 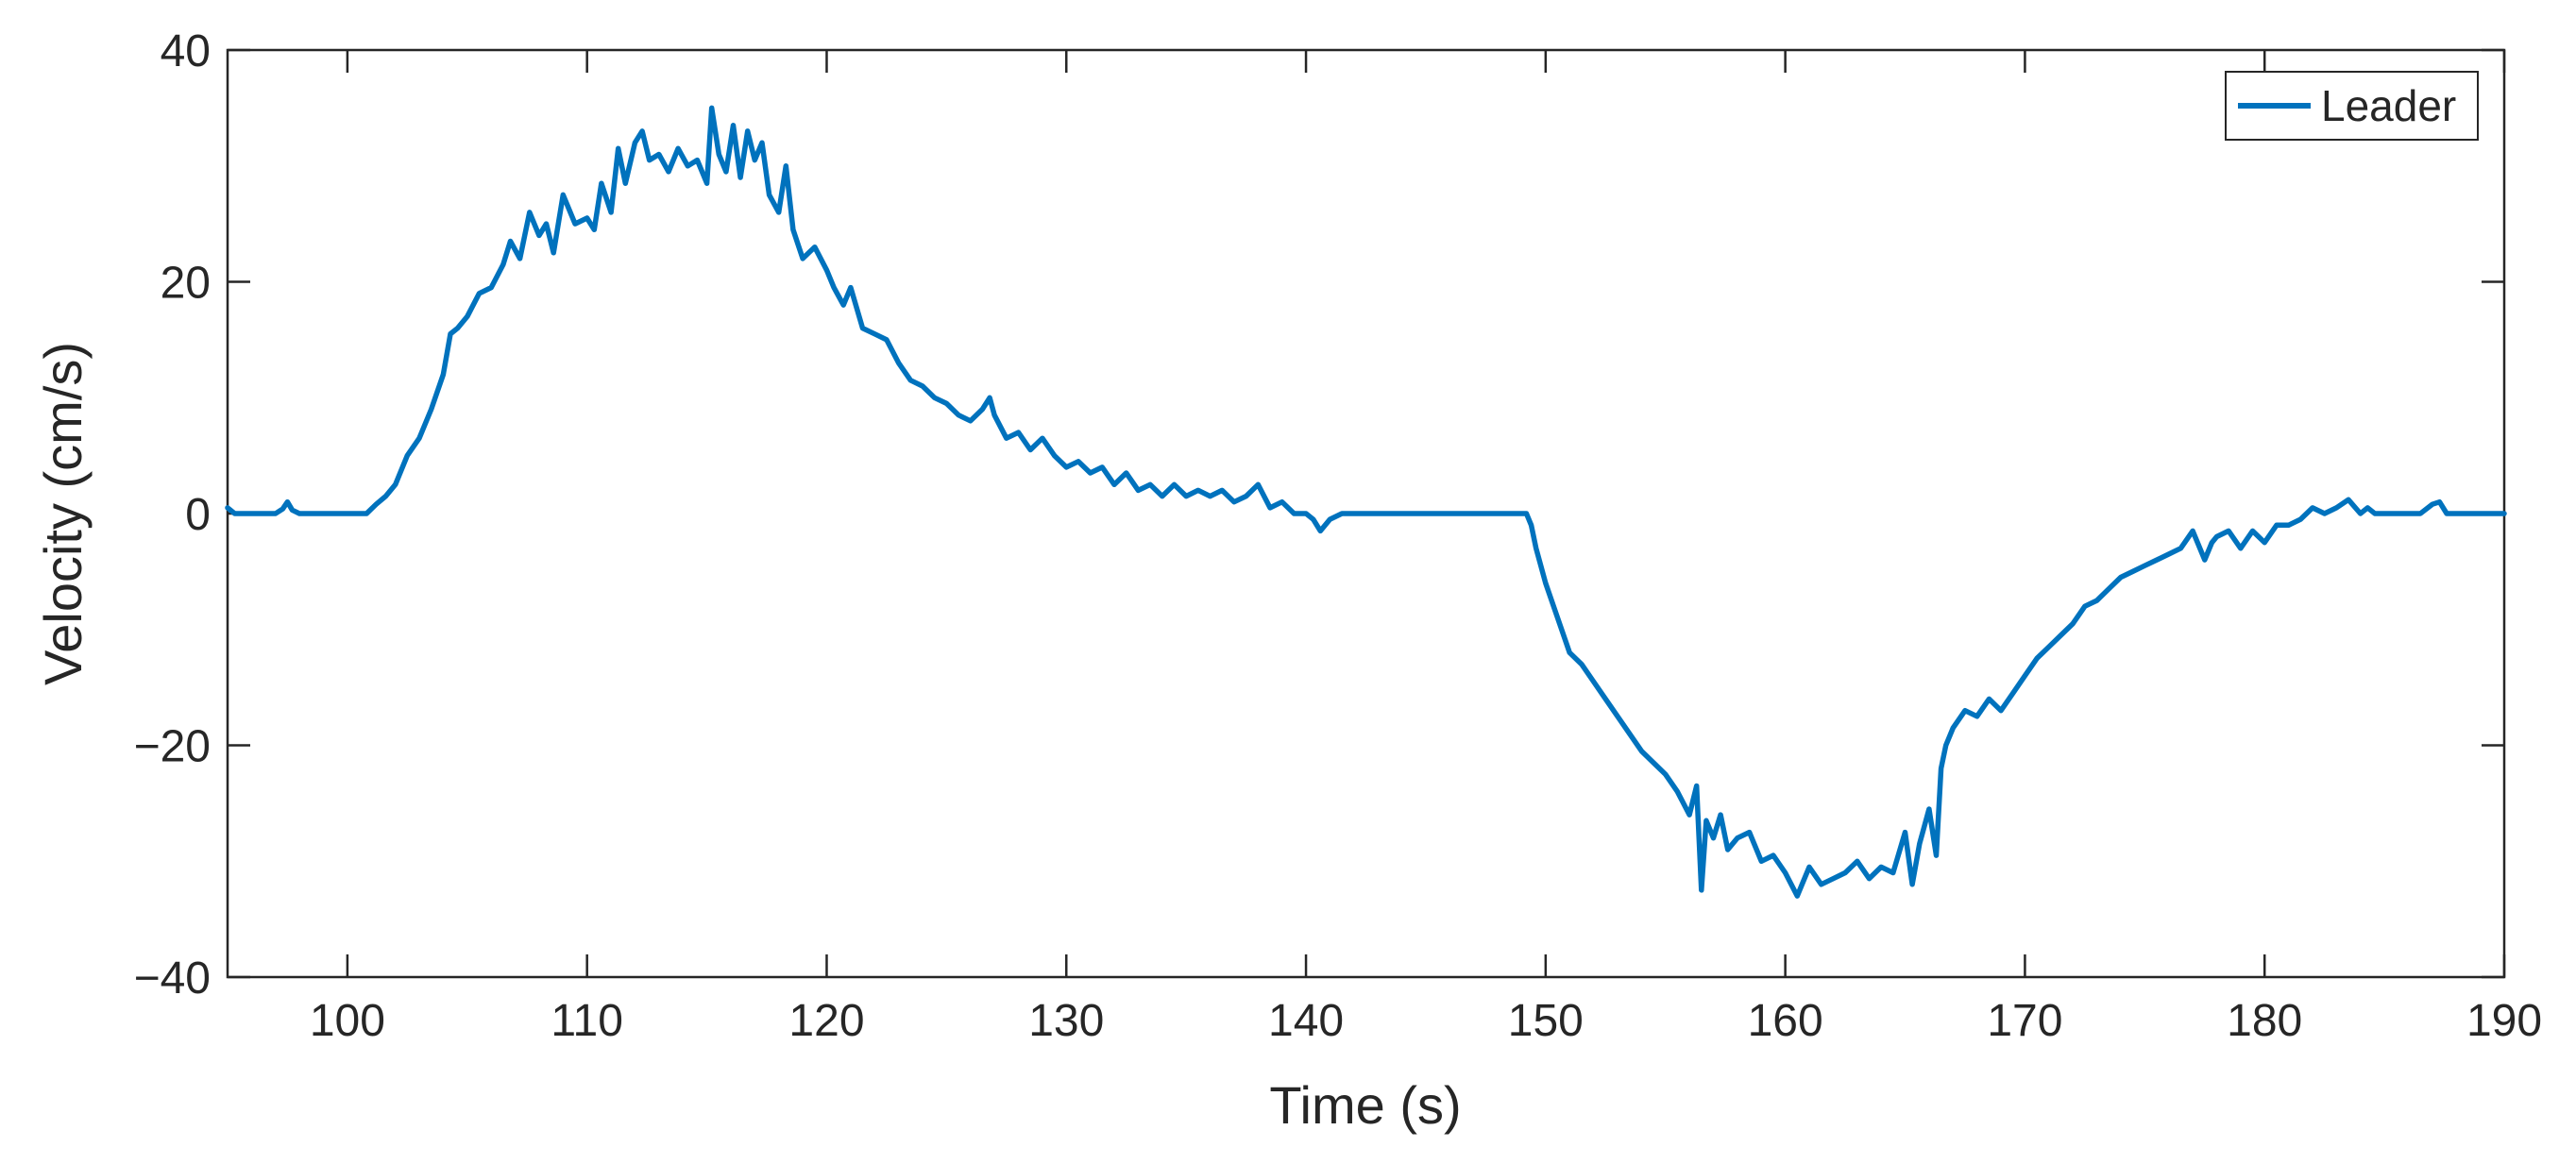 I want to click on y-tick-label: 20, so click(x=186, y=284).